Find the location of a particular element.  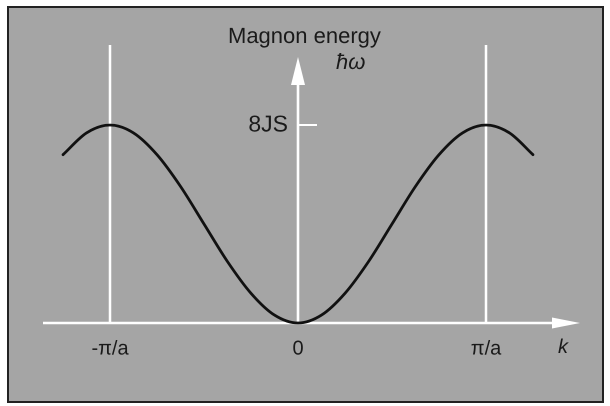

x-tick-label: -π/a is located at coordinates (110, 349).